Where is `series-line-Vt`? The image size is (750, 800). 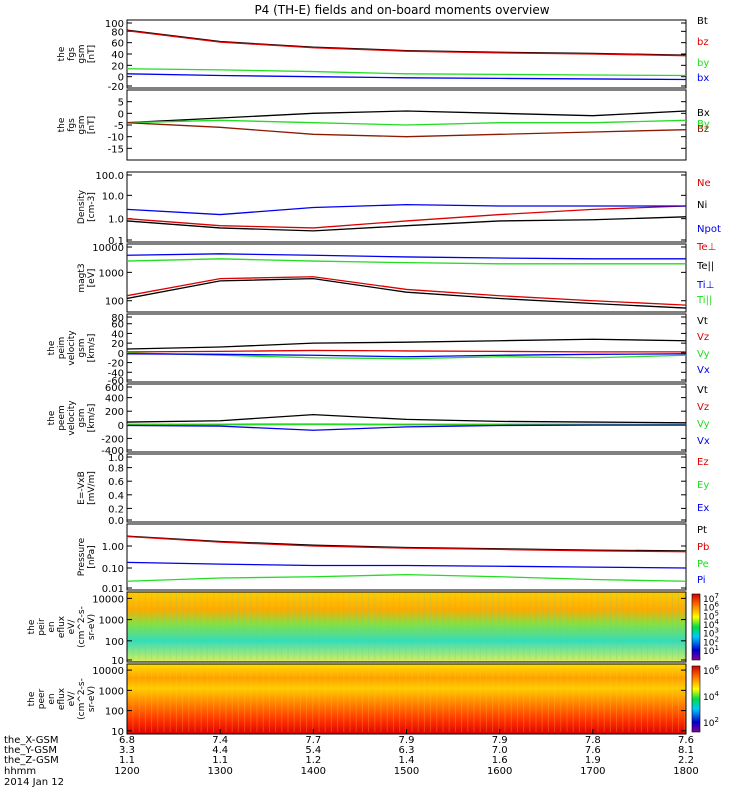 series-line-Vt is located at coordinates (406, 418).